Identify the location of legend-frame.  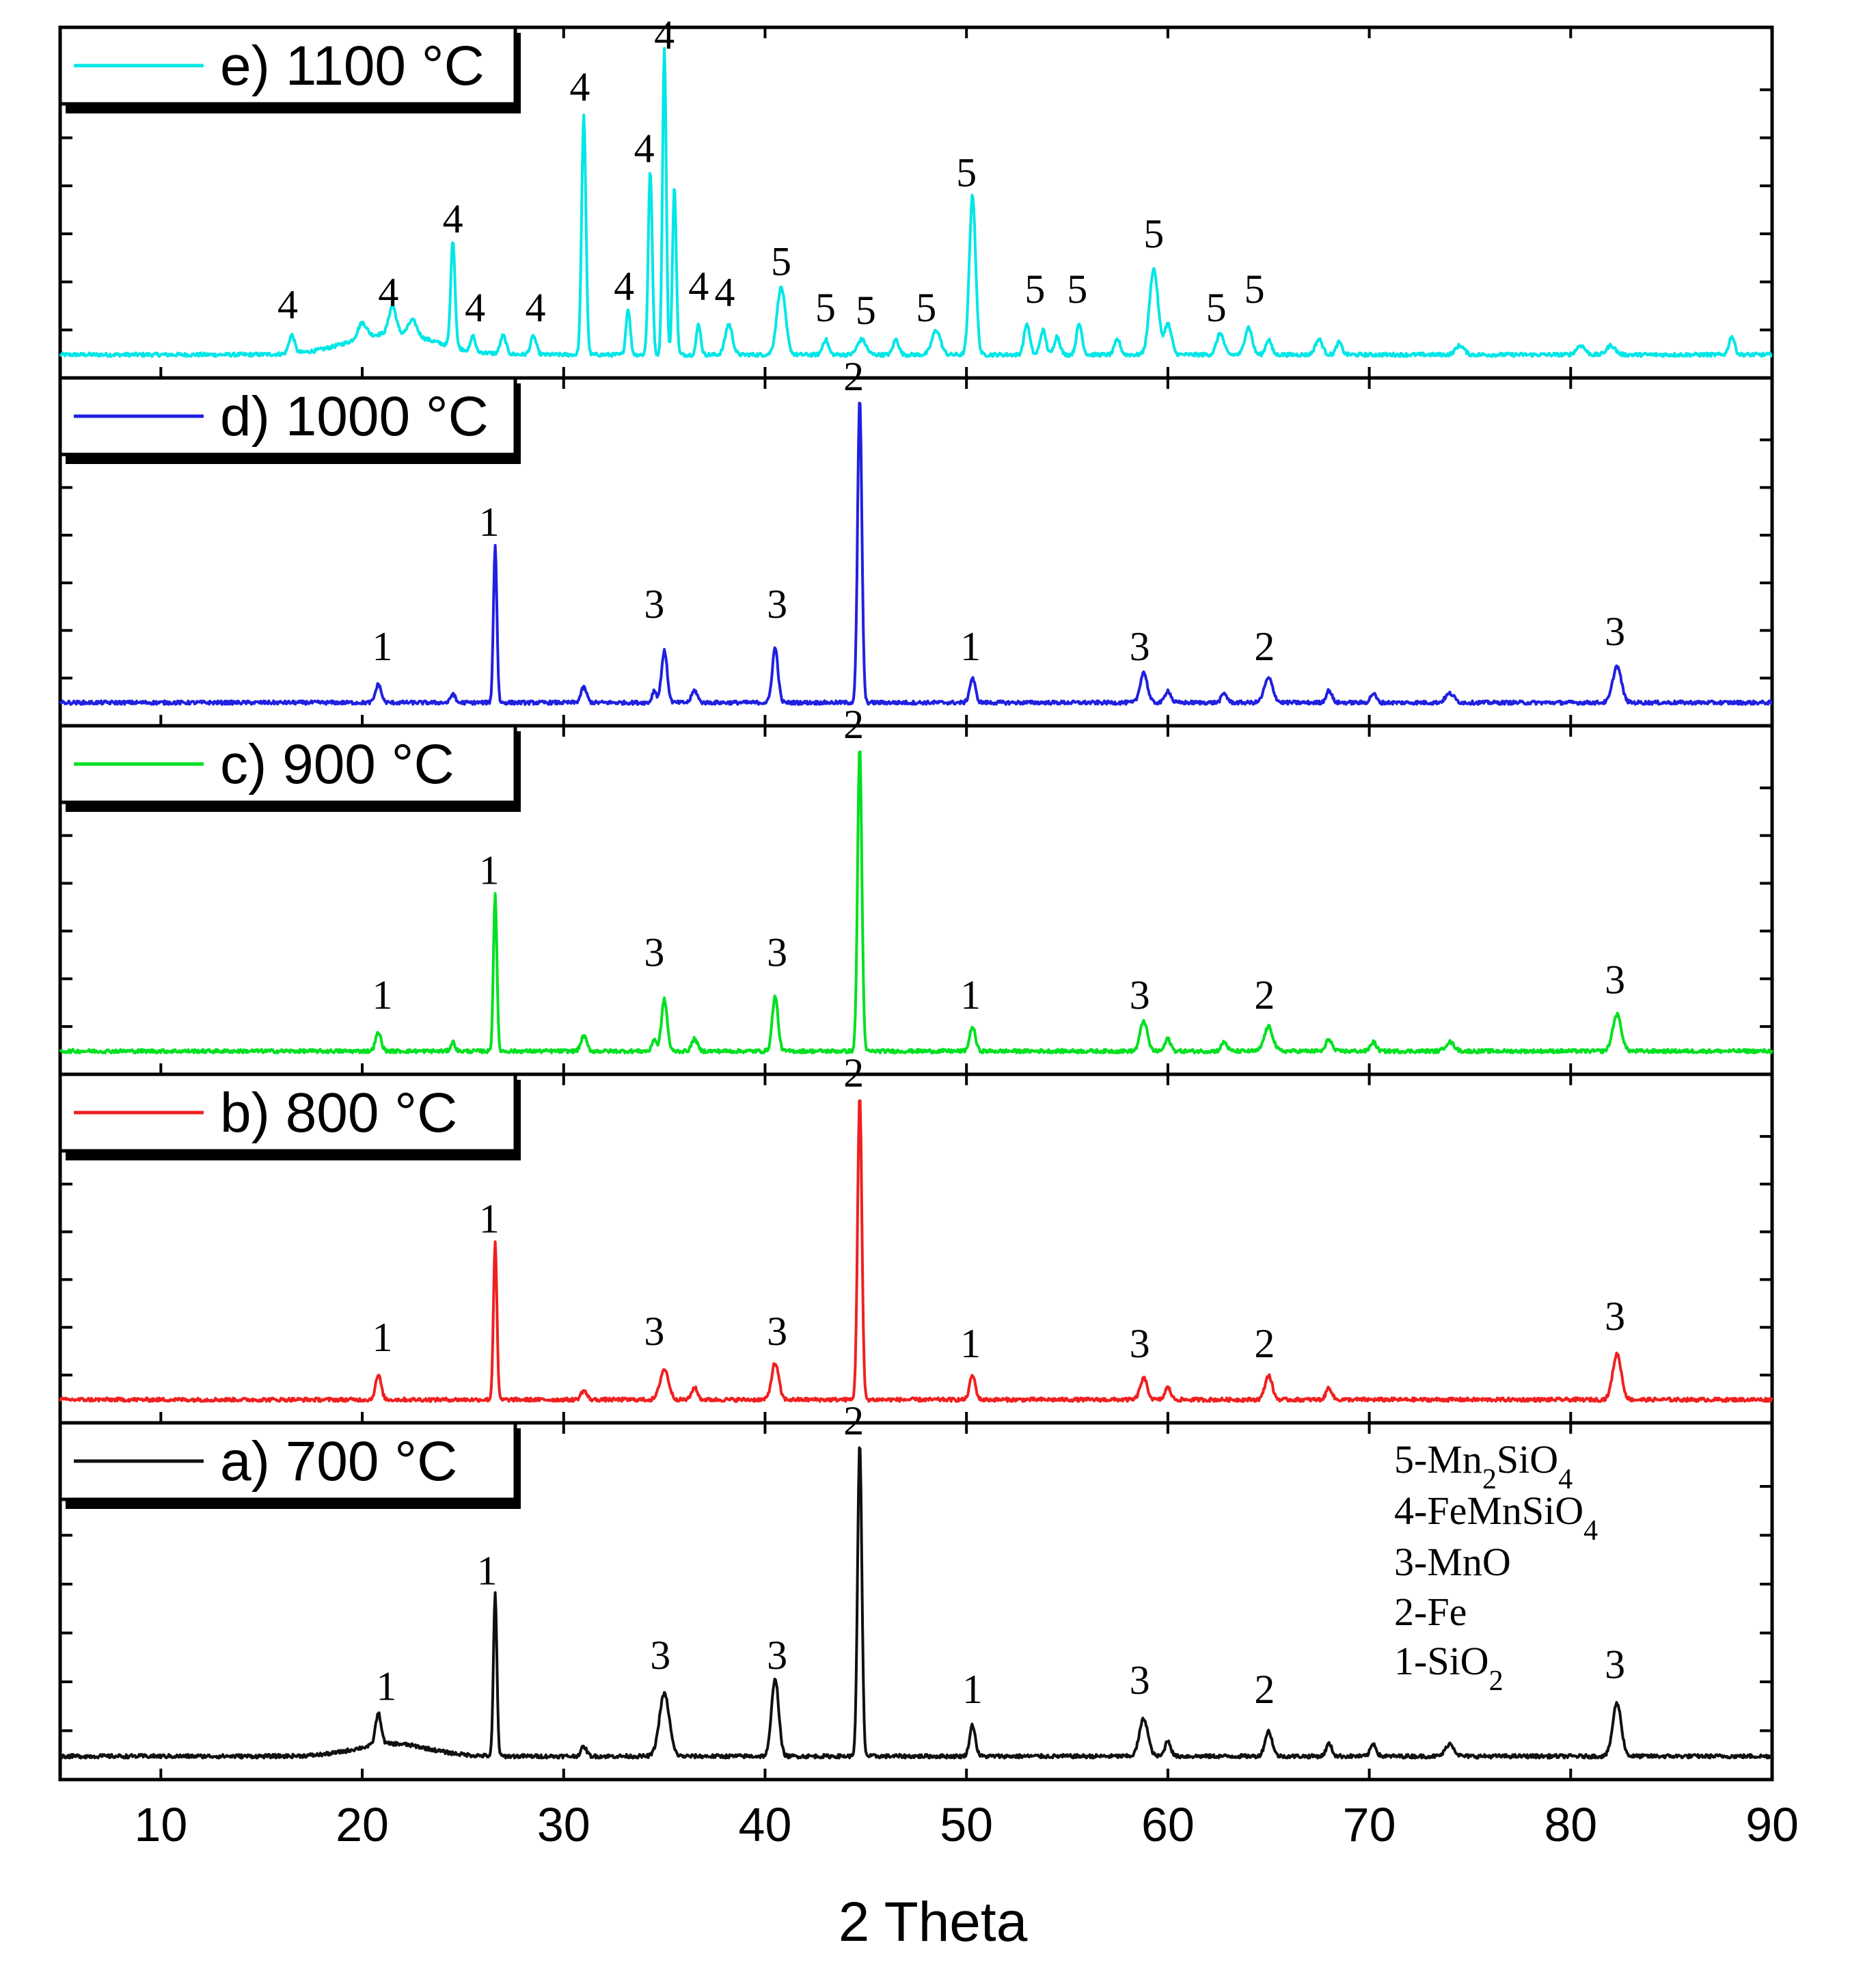
(287, 65).